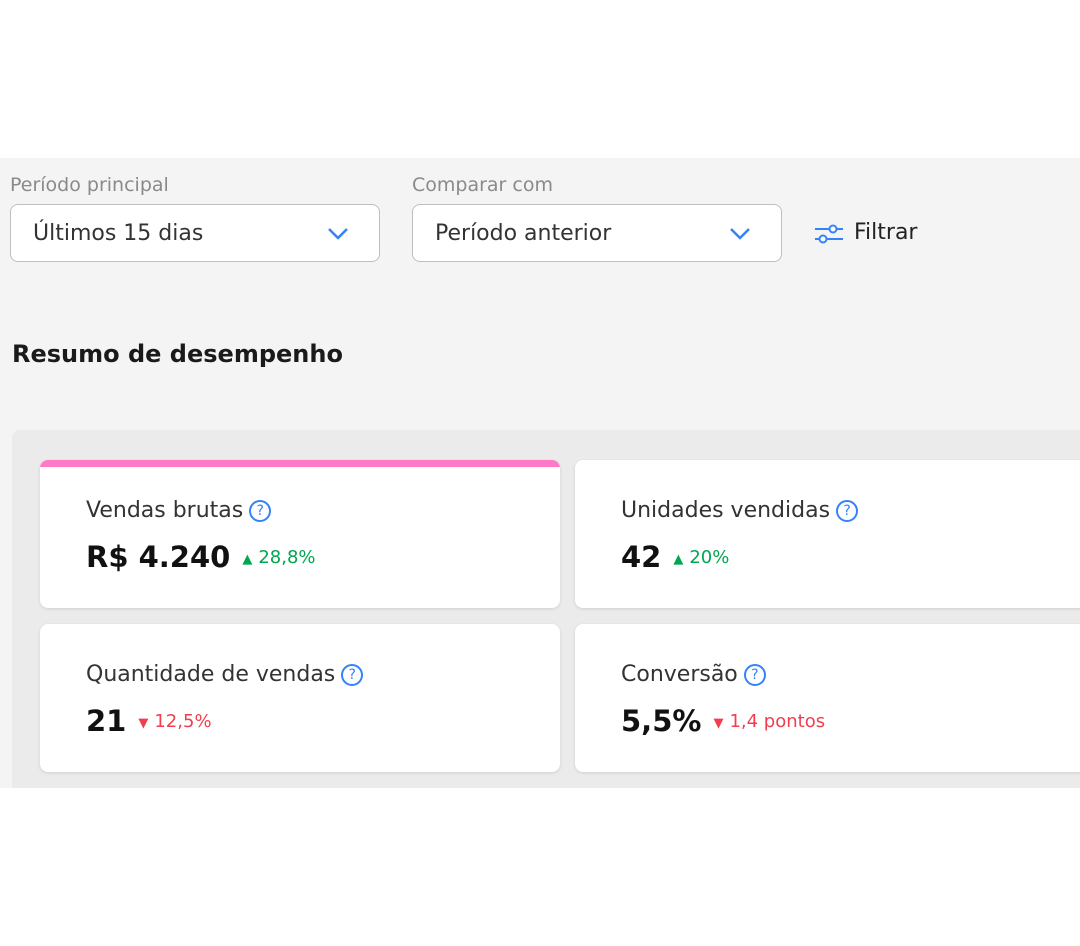 The image size is (1080, 946). Describe the element at coordinates (158, 557) in the screenshot. I see `metric-value: R$ 4.240` at that location.